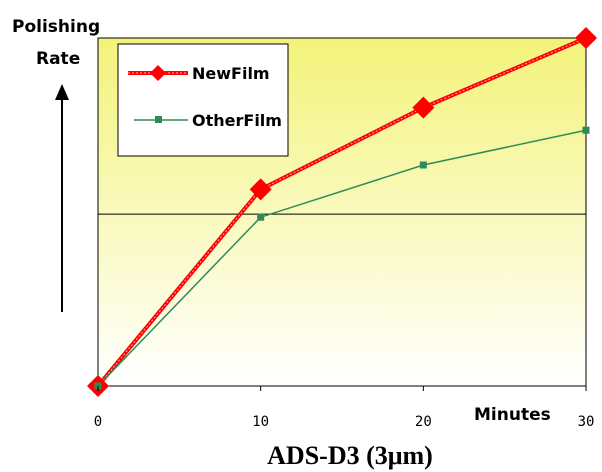  I want to click on legend-label-otherfilm: OtherFilm, so click(237, 120).